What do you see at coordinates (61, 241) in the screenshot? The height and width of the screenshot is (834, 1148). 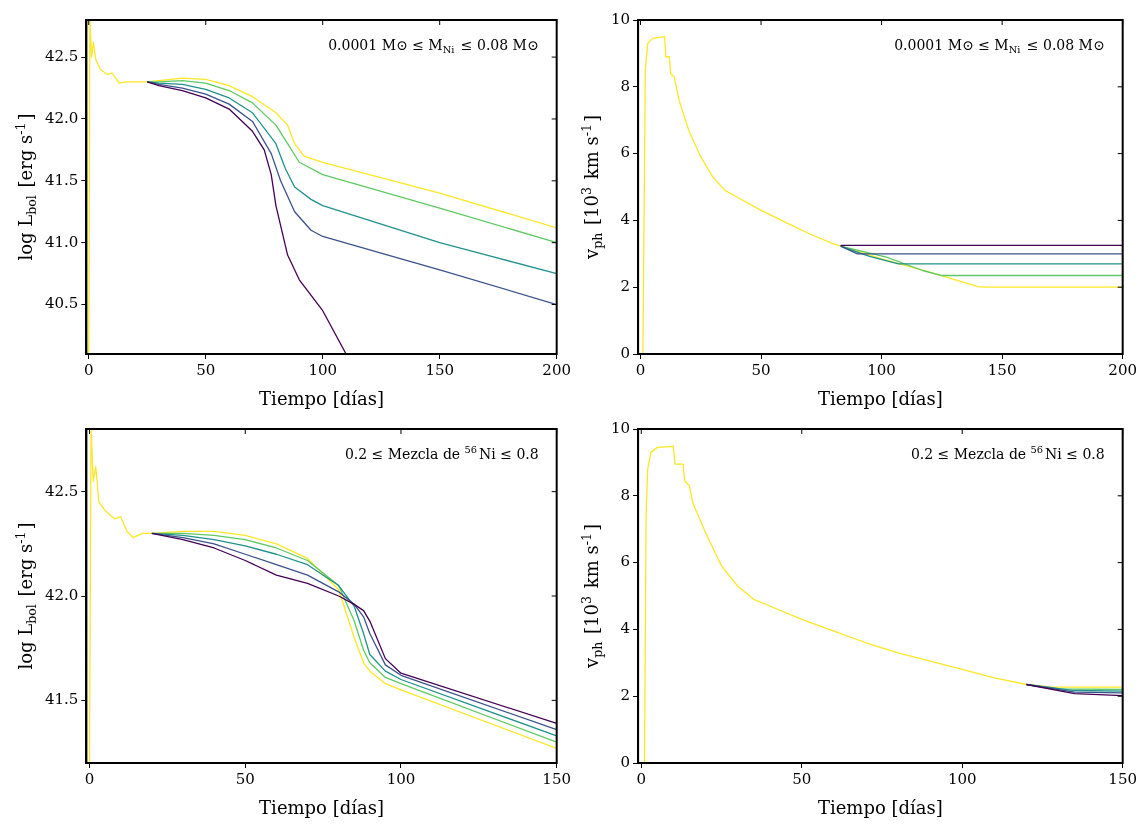 I see `y-tick-label: 41.0` at bounding box center [61, 241].